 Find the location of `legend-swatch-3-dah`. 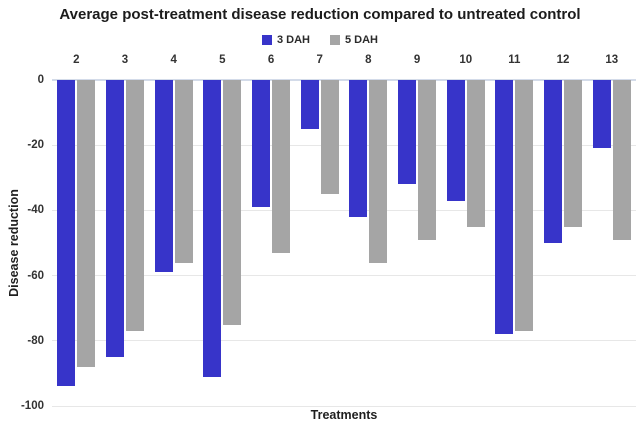

legend-swatch-3-dah is located at coordinates (266, 40).